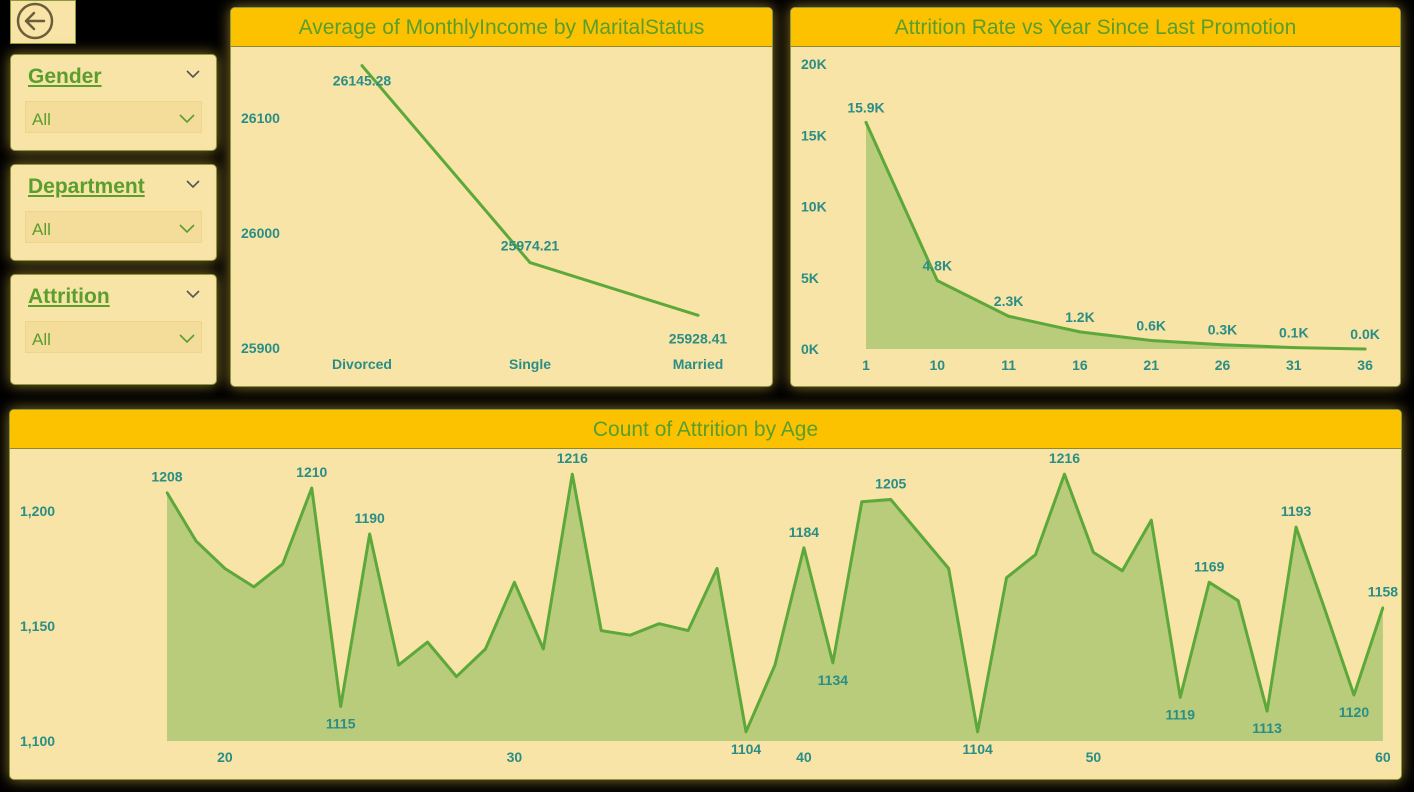  Describe the element at coordinates (41, 119) in the screenshot. I see `gender-dropdown-value: All` at that location.